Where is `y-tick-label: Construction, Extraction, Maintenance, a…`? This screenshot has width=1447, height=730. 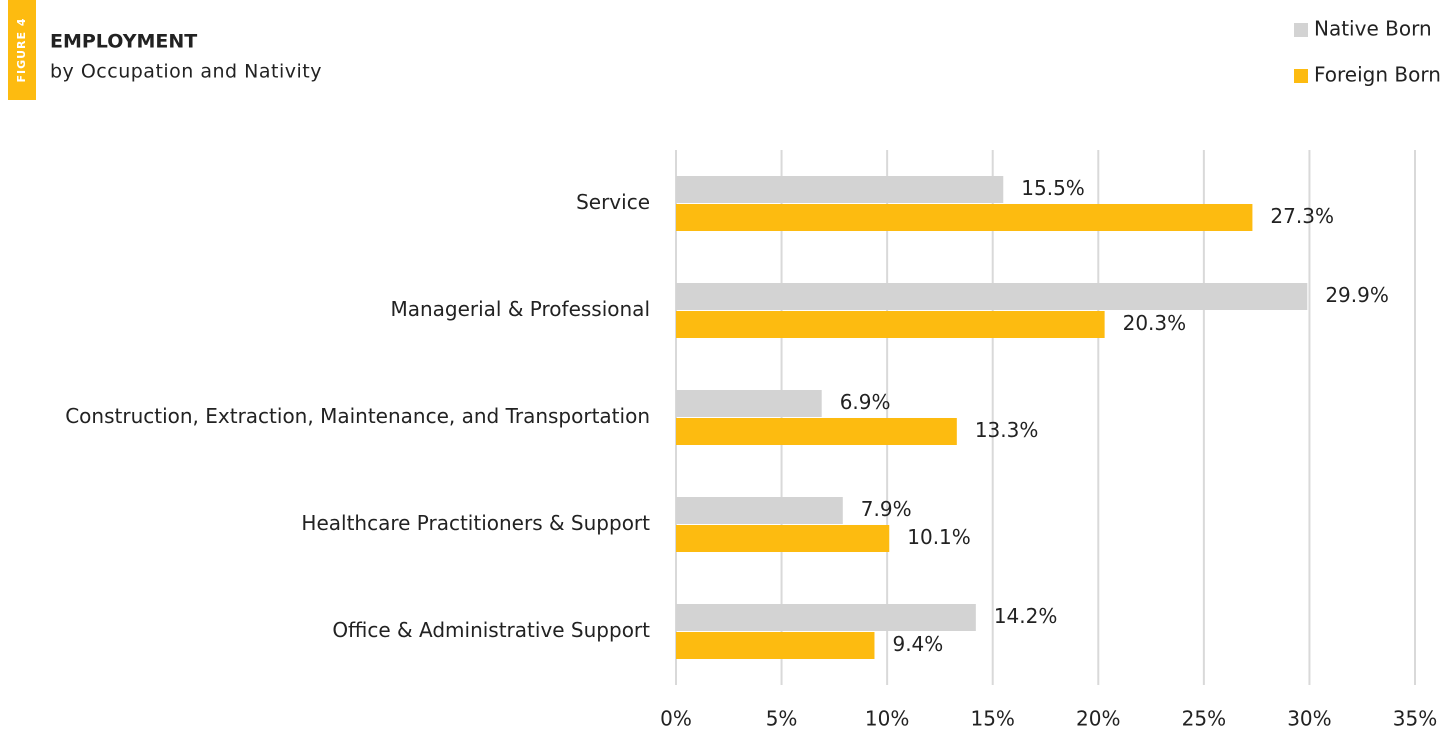
y-tick-label: Construction, Extraction, Maintenance, a… is located at coordinates (357, 416).